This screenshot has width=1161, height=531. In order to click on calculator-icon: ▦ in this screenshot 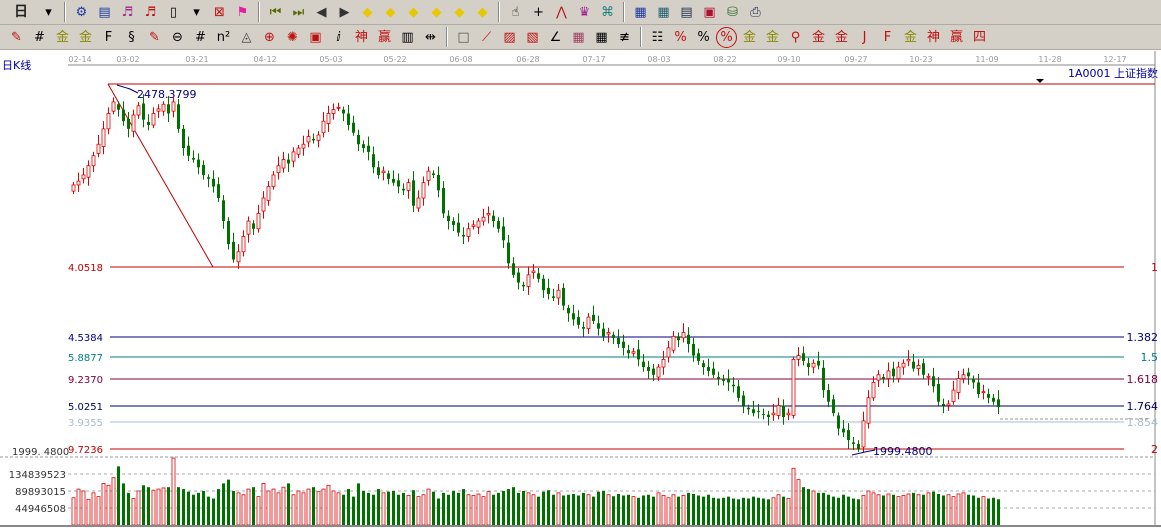, I will do `click(663, 12)`.